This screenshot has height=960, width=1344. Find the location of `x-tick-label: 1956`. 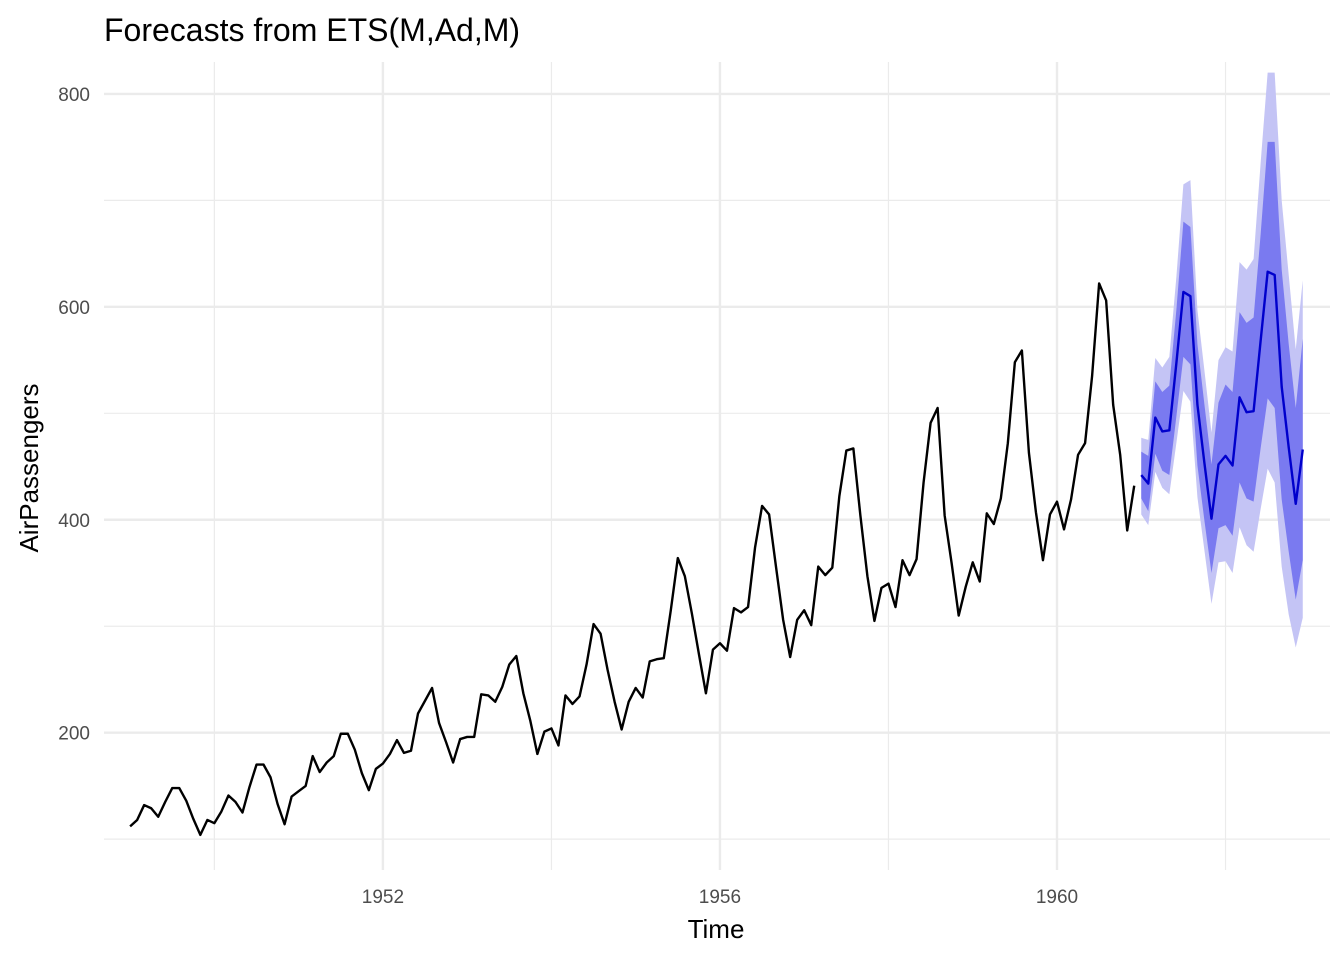

x-tick-label: 1956 is located at coordinates (720, 897).